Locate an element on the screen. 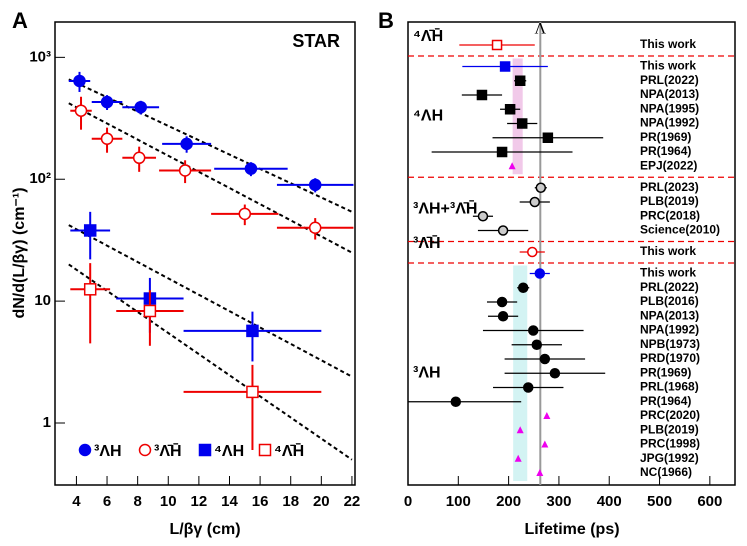 The image size is (747, 546). row-label: NC(1966) is located at coordinates (666, 472).